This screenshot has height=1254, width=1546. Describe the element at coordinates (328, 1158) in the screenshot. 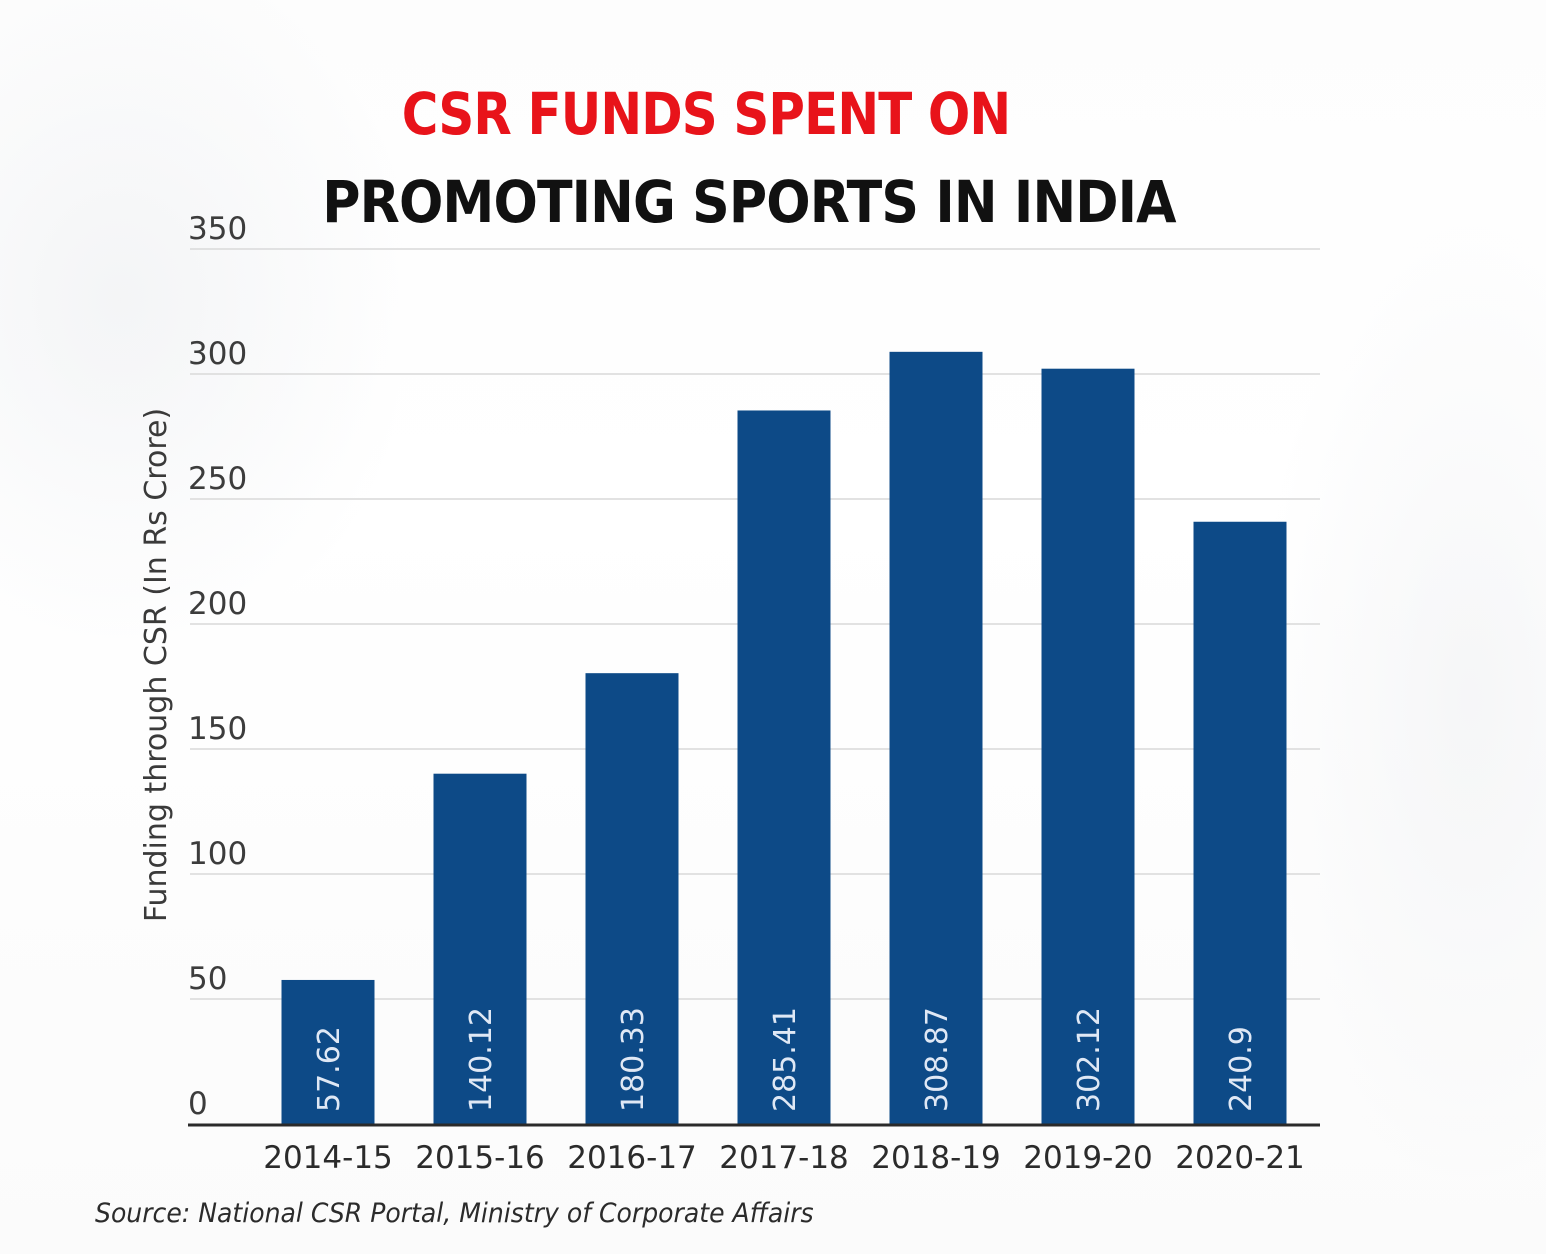

I see `x-tick-label: 2014-15` at that location.